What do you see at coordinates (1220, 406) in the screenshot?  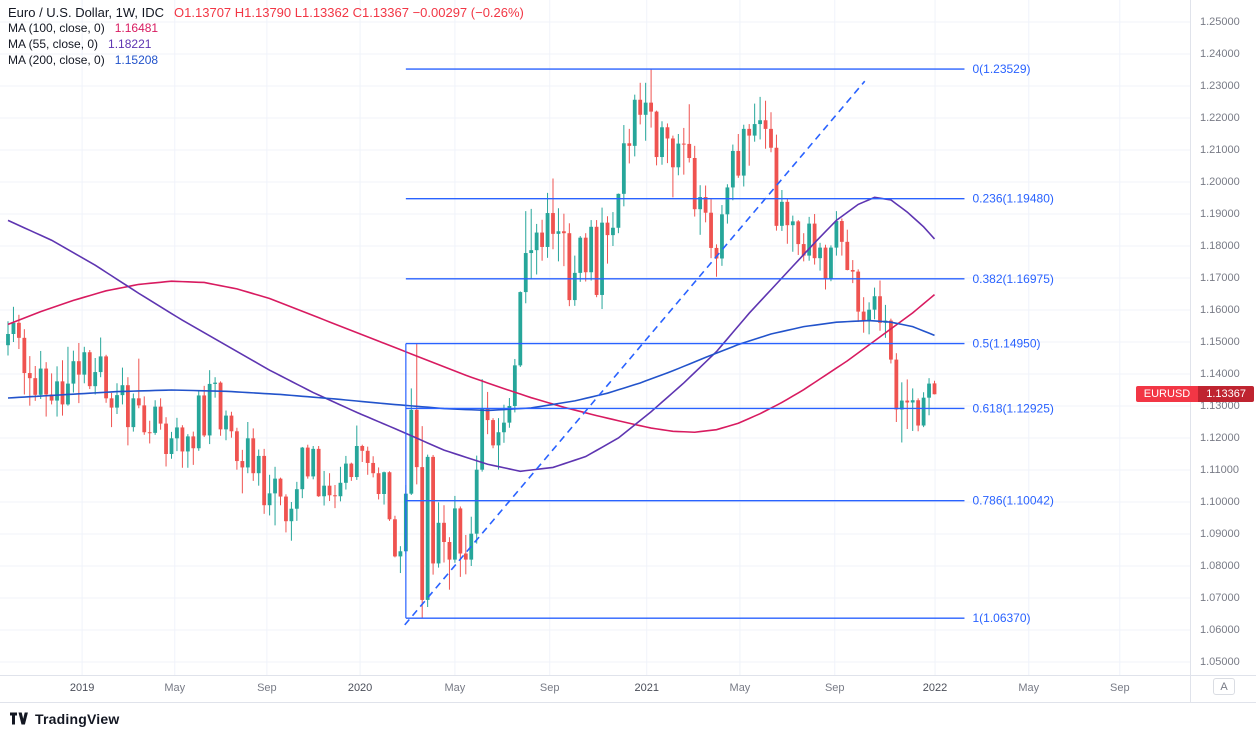 I see `price-tick-label: 1.13000` at bounding box center [1220, 406].